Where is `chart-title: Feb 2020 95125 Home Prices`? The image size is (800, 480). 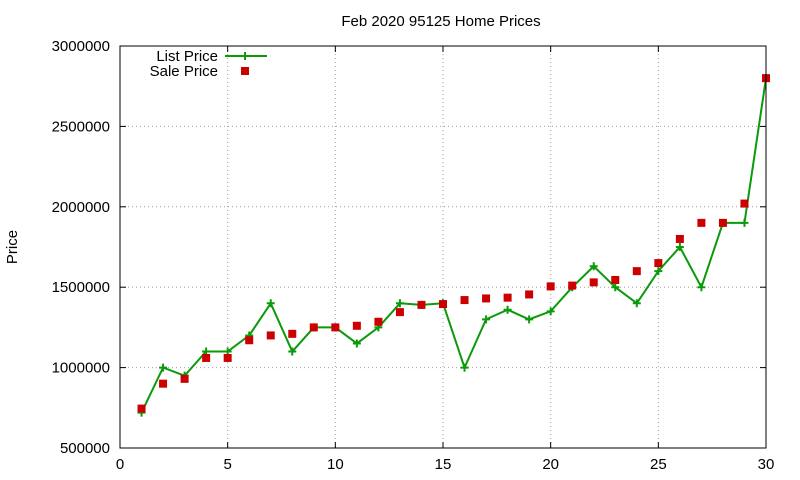 chart-title: Feb 2020 95125 Home Prices is located at coordinates (440, 21).